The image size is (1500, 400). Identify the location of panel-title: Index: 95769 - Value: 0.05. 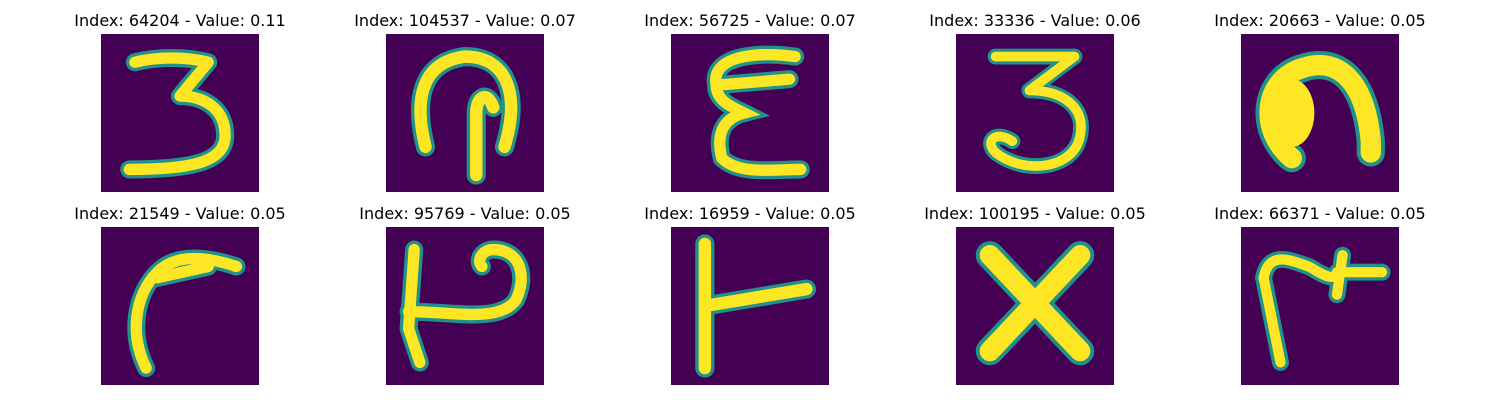
(465, 213).